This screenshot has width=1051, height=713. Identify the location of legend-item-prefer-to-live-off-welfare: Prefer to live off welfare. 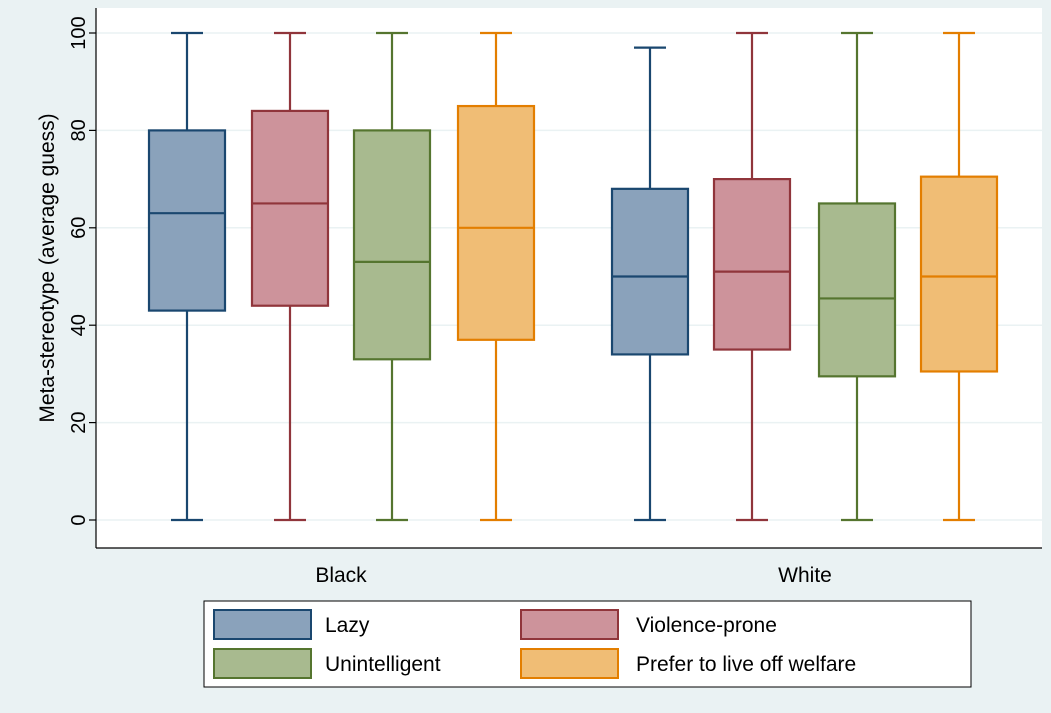
(688, 663).